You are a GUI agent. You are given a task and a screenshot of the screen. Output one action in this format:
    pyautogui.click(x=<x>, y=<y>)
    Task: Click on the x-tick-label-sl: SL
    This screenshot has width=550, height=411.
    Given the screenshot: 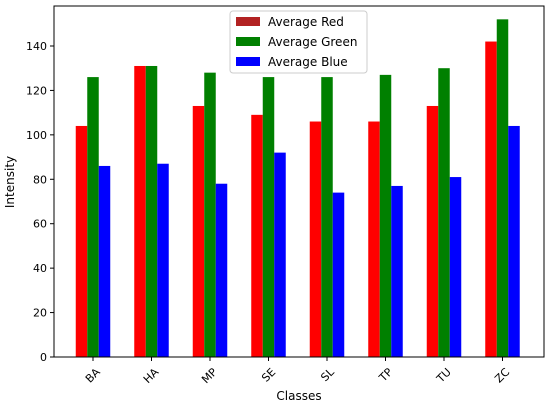 What is the action you would take?
    pyautogui.click(x=327, y=374)
    